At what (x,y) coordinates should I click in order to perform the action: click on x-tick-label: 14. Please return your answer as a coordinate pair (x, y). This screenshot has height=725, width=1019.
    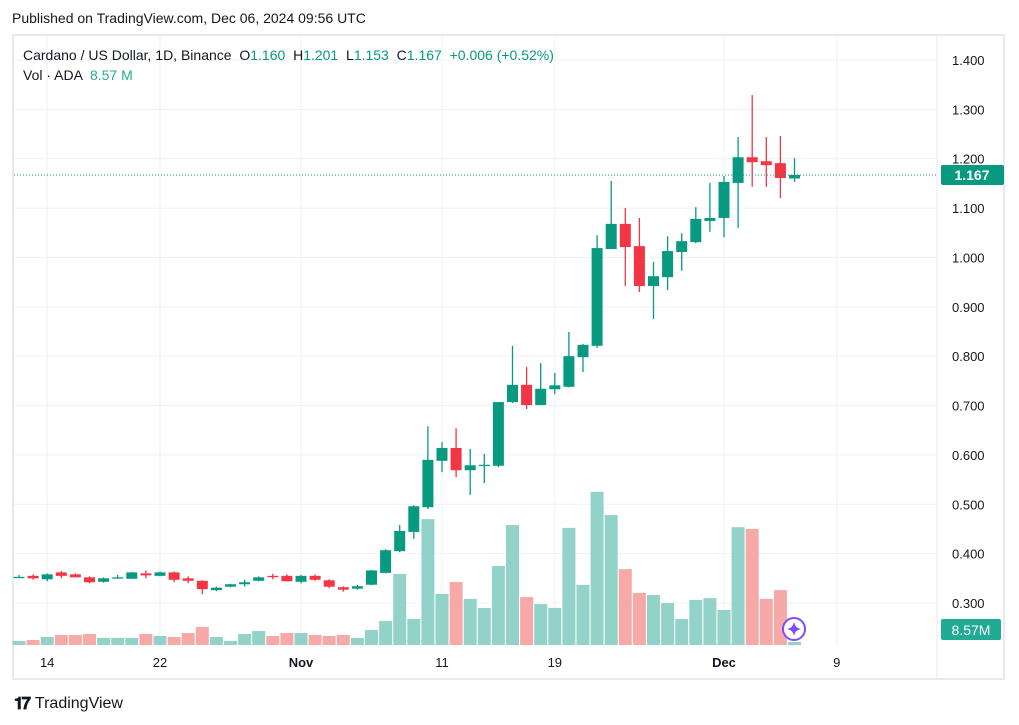
    Looking at the image, I should click on (47, 662).